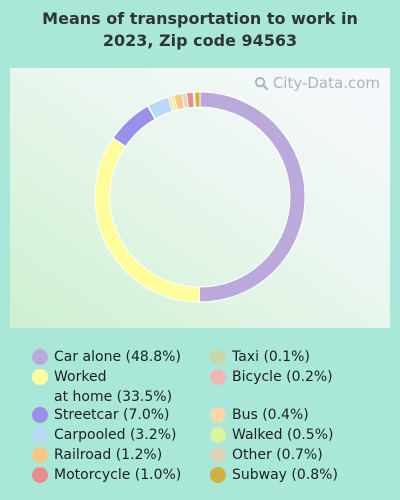  I want to click on legend-label: Bus (0.4%), so click(270, 415).